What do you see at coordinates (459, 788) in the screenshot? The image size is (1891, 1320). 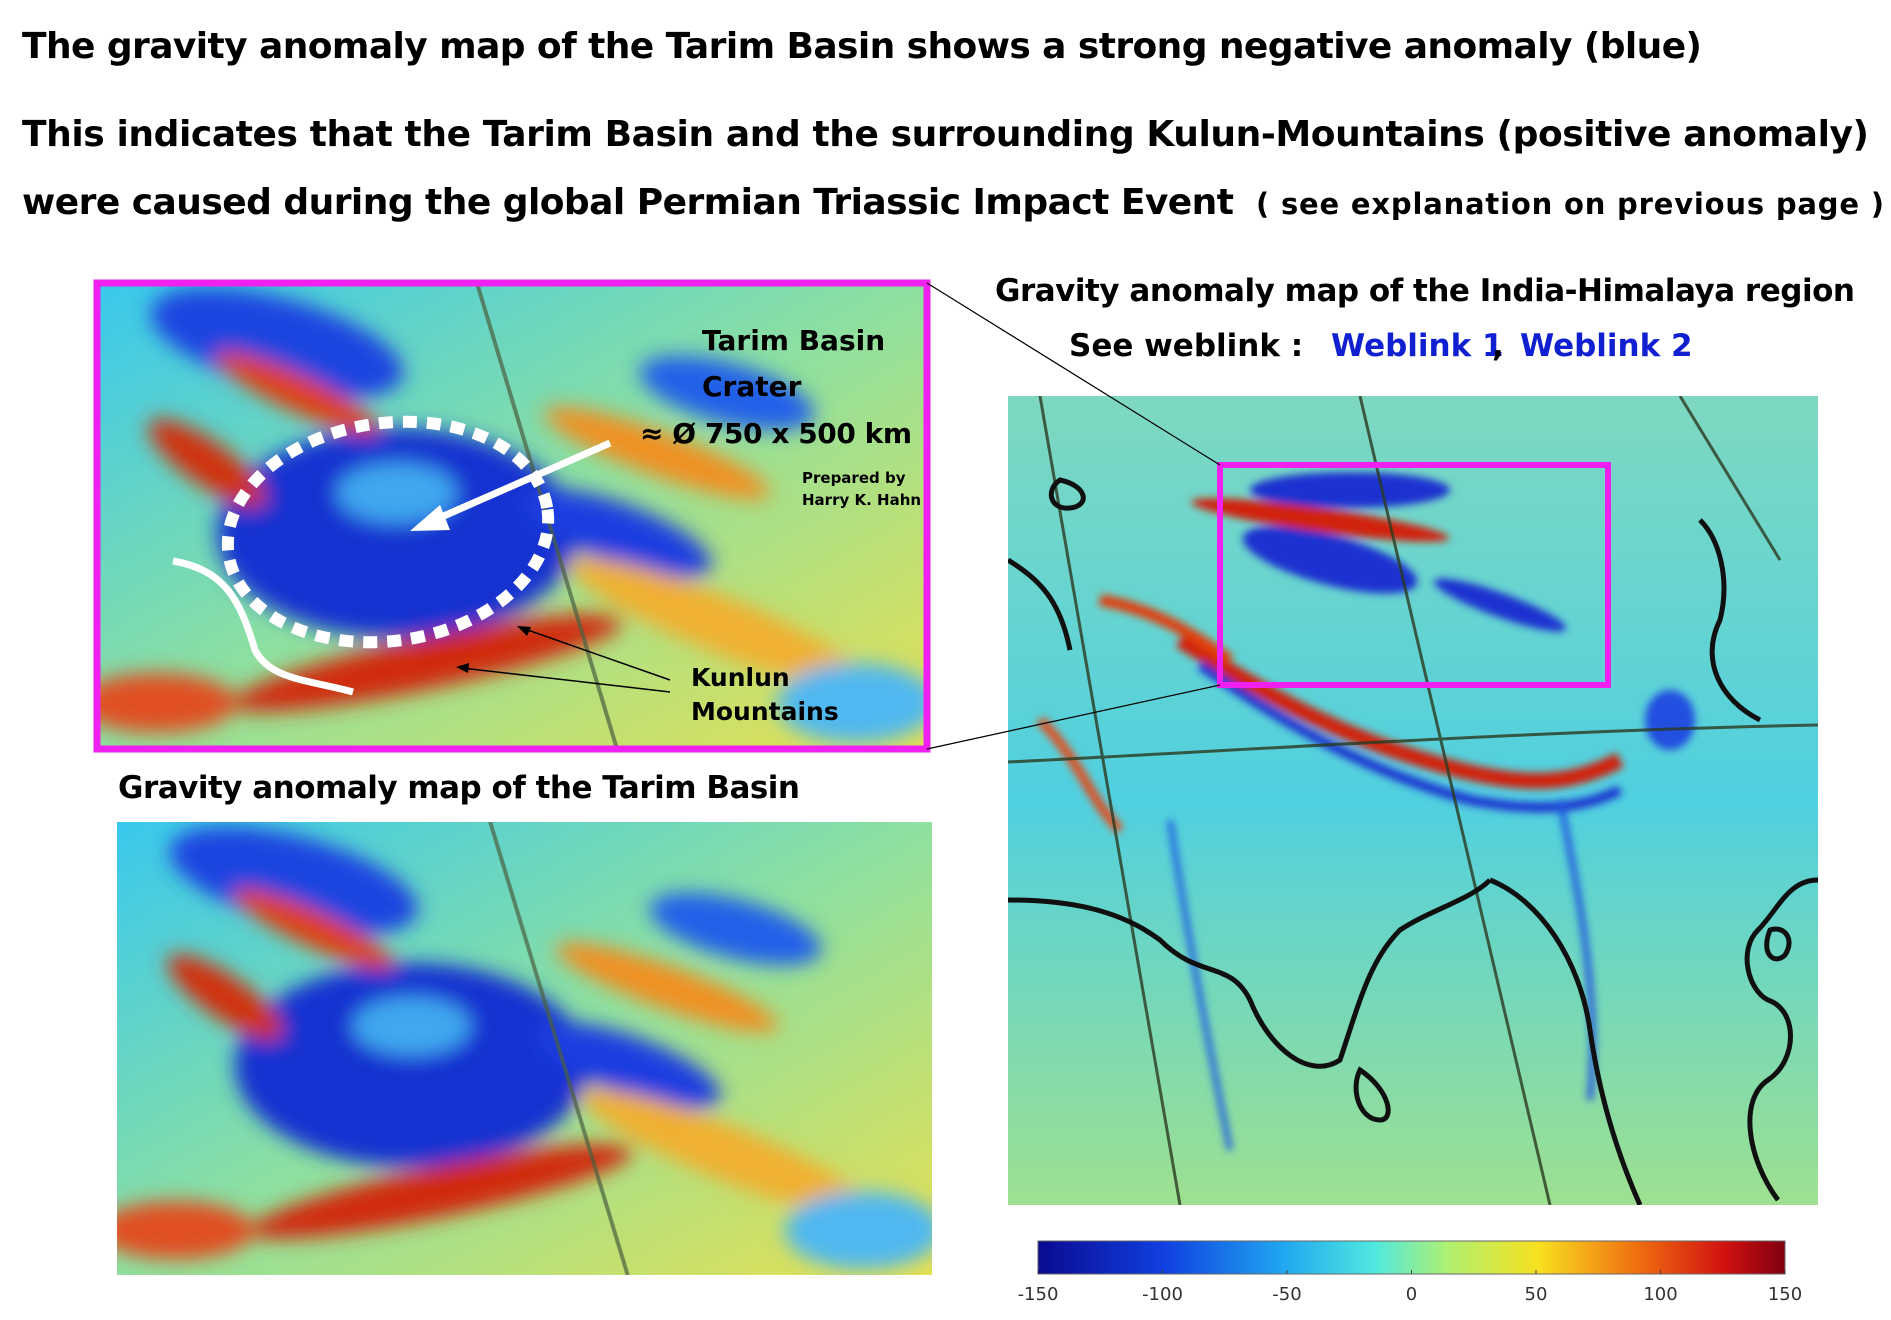 I see `caption: Gravity anomaly map of the Tarim Basin` at bounding box center [459, 788].